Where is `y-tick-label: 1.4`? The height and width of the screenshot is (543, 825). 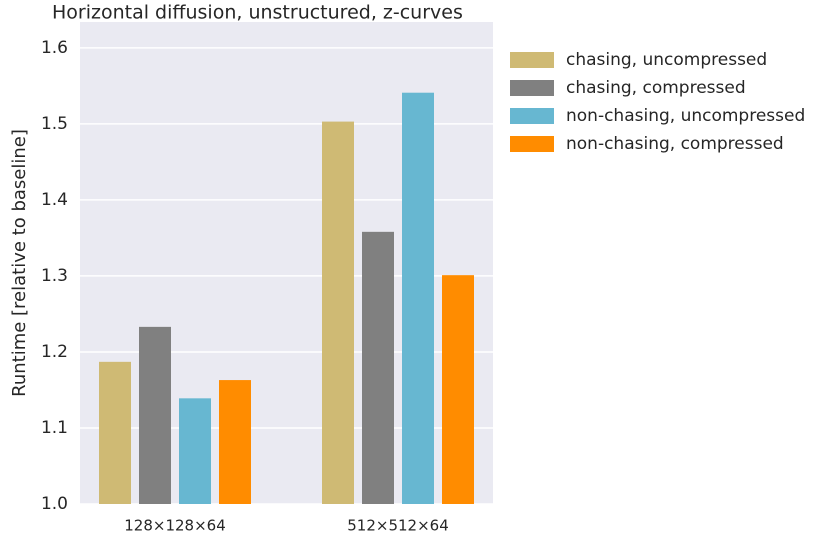
y-tick-label: 1.4 is located at coordinates (54, 200).